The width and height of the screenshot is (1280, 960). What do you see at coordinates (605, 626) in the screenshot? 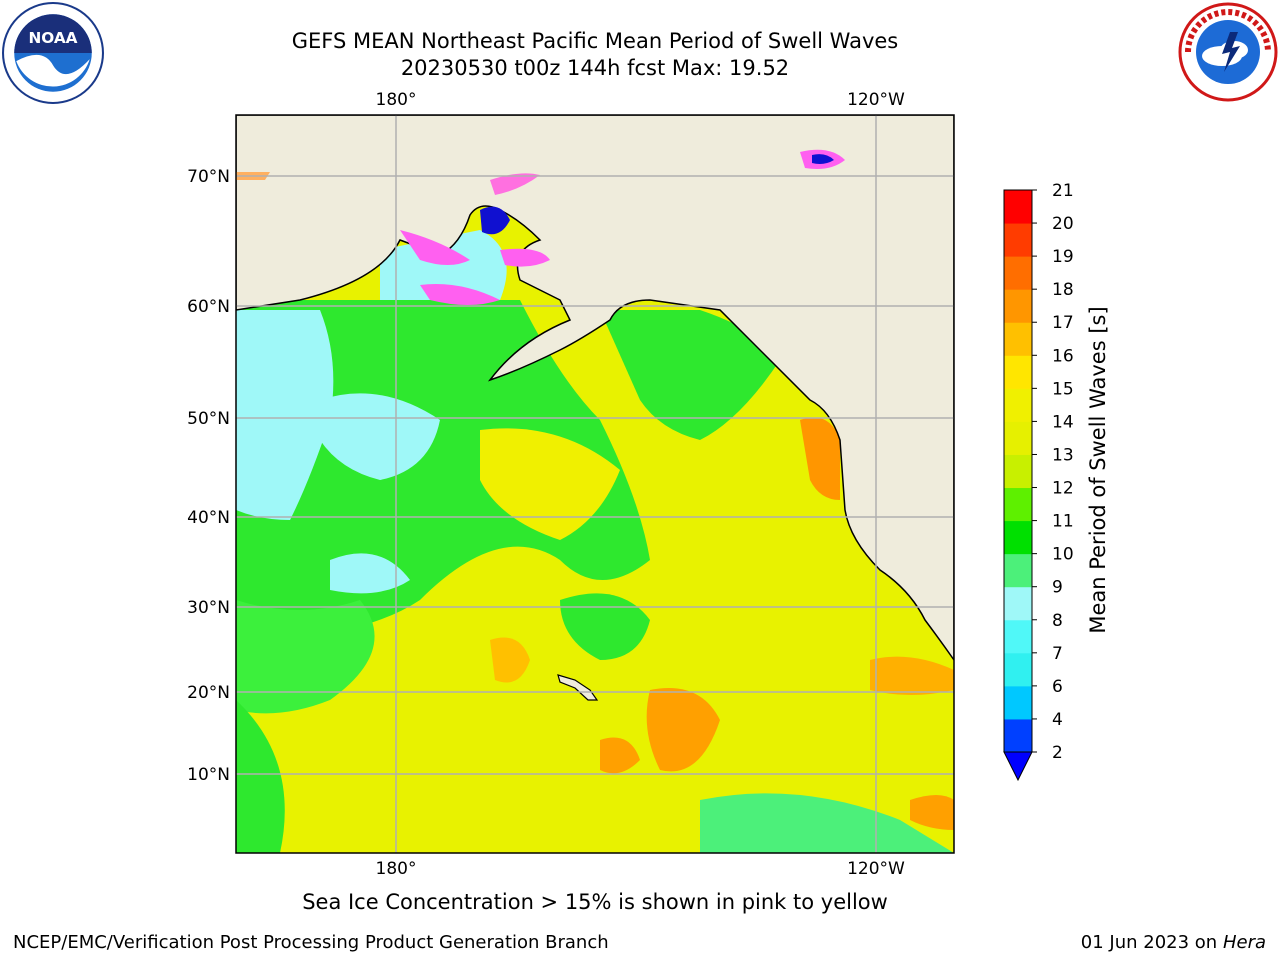
I see `green-patch-central` at bounding box center [605, 626].